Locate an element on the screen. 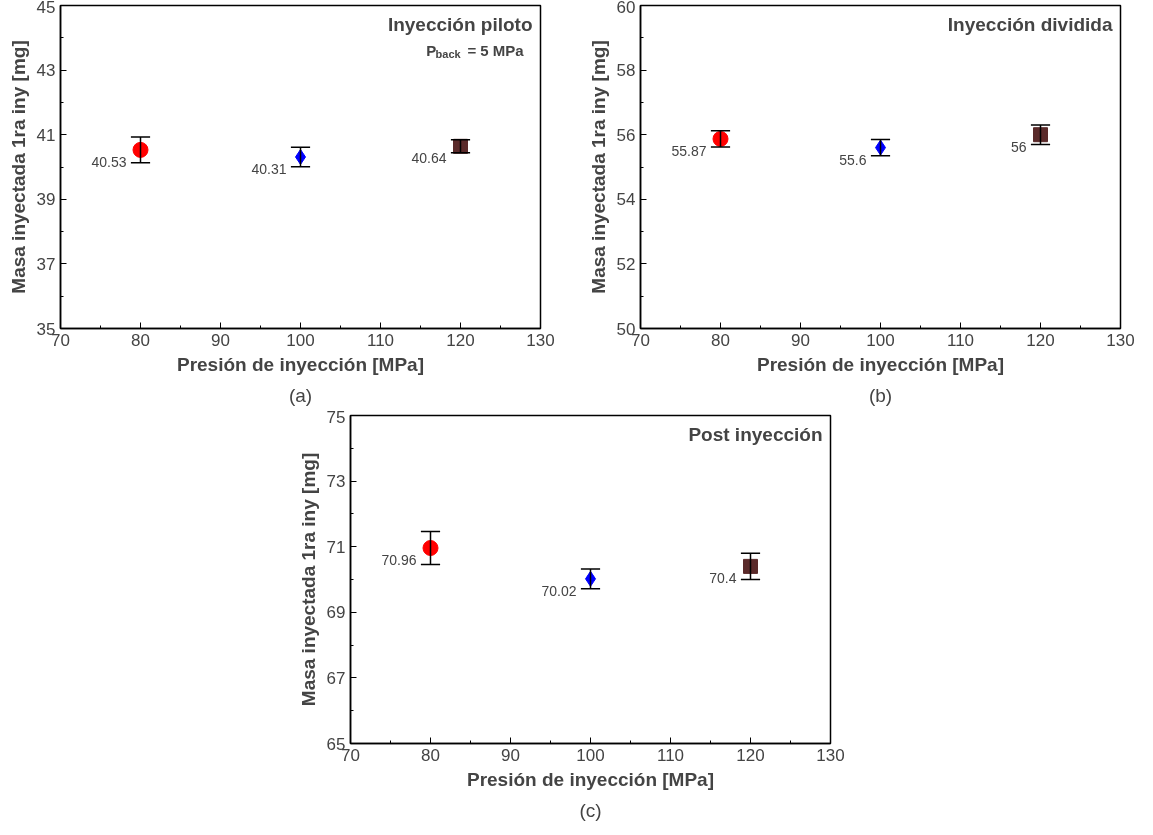 Image resolution: width=1153 pixels, height=835 pixels. y-tick-label: 37 is located at coordinates (46, 264).